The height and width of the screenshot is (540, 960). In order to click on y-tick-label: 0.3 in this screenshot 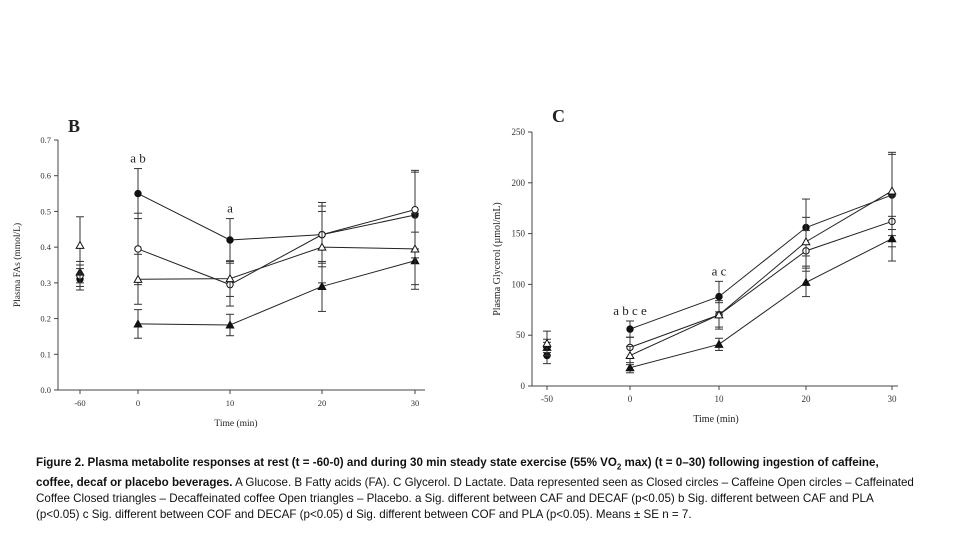, I will do `click(45, 283)`.